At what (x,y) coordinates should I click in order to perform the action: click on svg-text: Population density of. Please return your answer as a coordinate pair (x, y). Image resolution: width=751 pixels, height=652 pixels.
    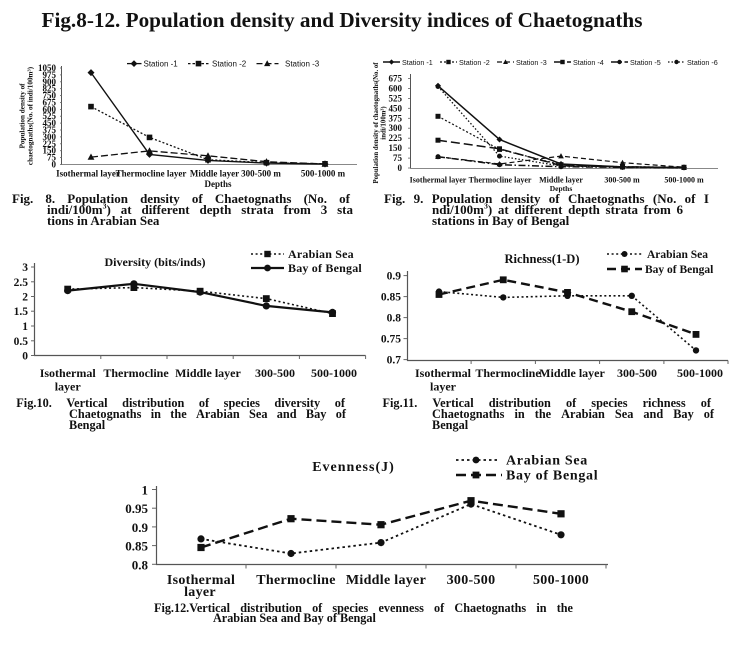
    Looking at the image, I should click on (23, 116).